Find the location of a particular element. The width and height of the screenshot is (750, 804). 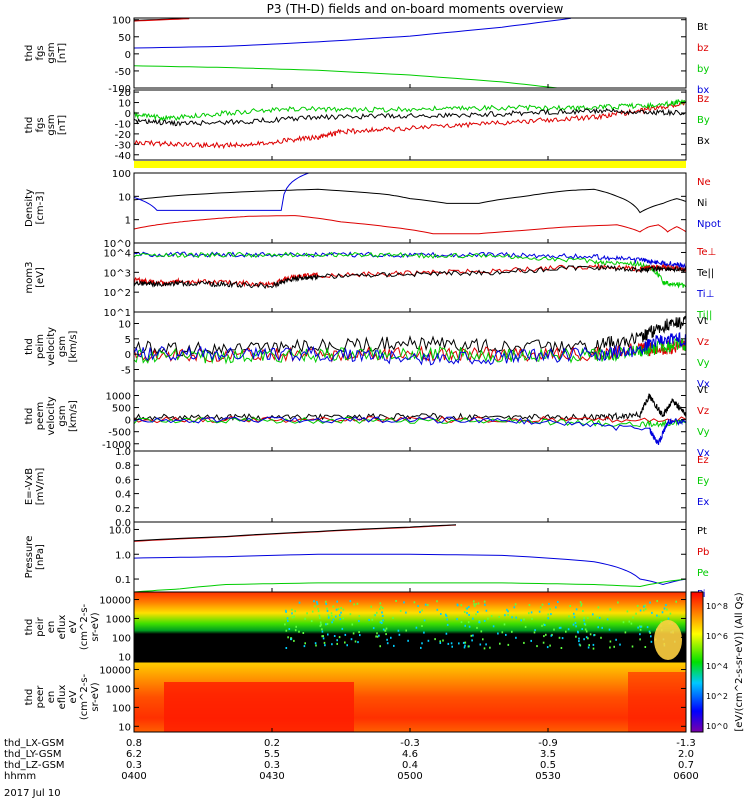

y-tick-label: 0.1 is located at coordinates (123, 580).